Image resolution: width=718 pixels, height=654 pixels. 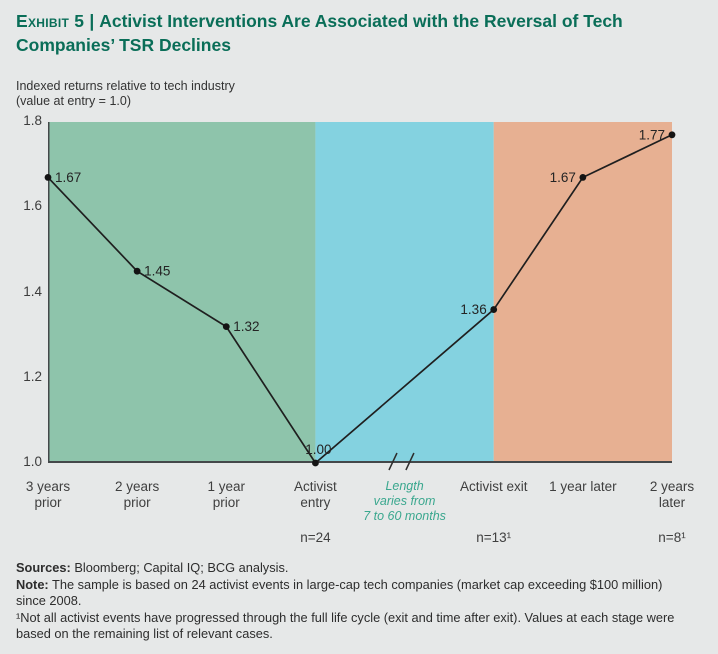 What do you see at coordinates (672, 537) in the screenshot?
I see `sample-size-label: n=8¹` at bounding box center [672, 537].